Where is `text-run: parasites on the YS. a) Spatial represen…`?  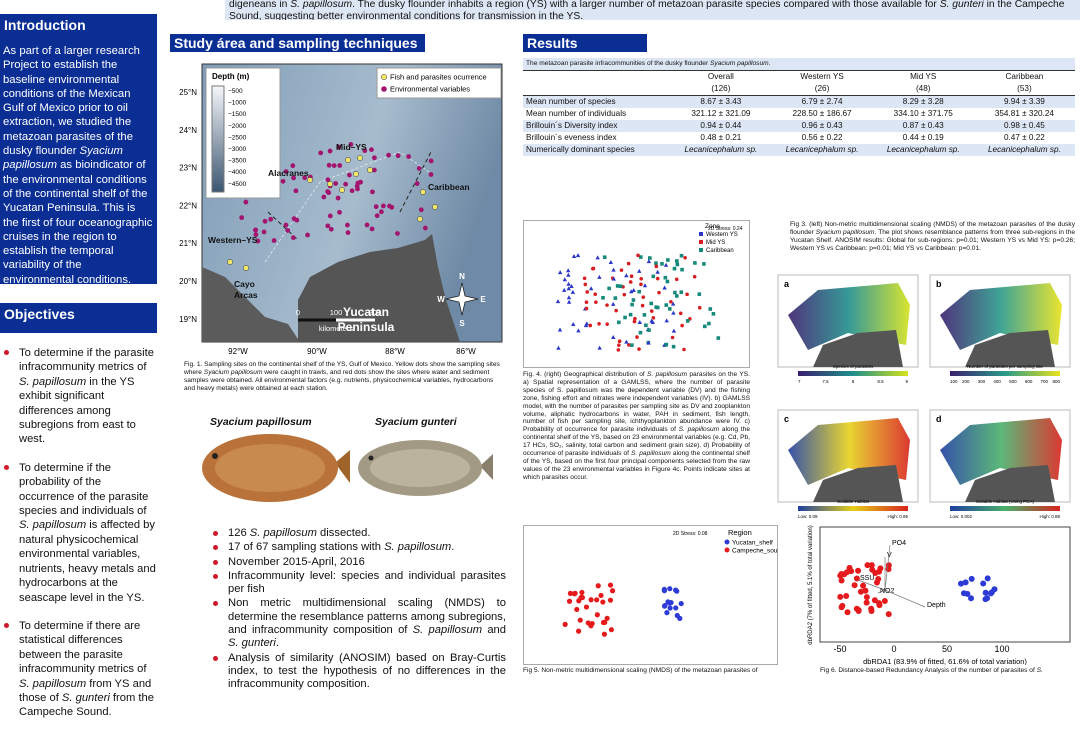
text-run: parasites on the YS. a) Spatial represen… is located at coordinates (637, 402).